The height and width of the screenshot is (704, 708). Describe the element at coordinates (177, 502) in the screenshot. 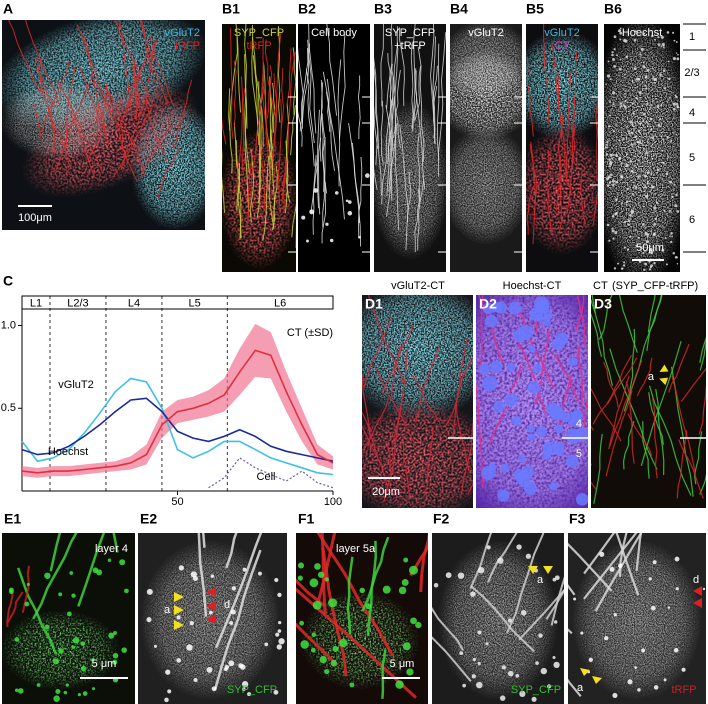

I see `x-tick-label: 50` at that location.